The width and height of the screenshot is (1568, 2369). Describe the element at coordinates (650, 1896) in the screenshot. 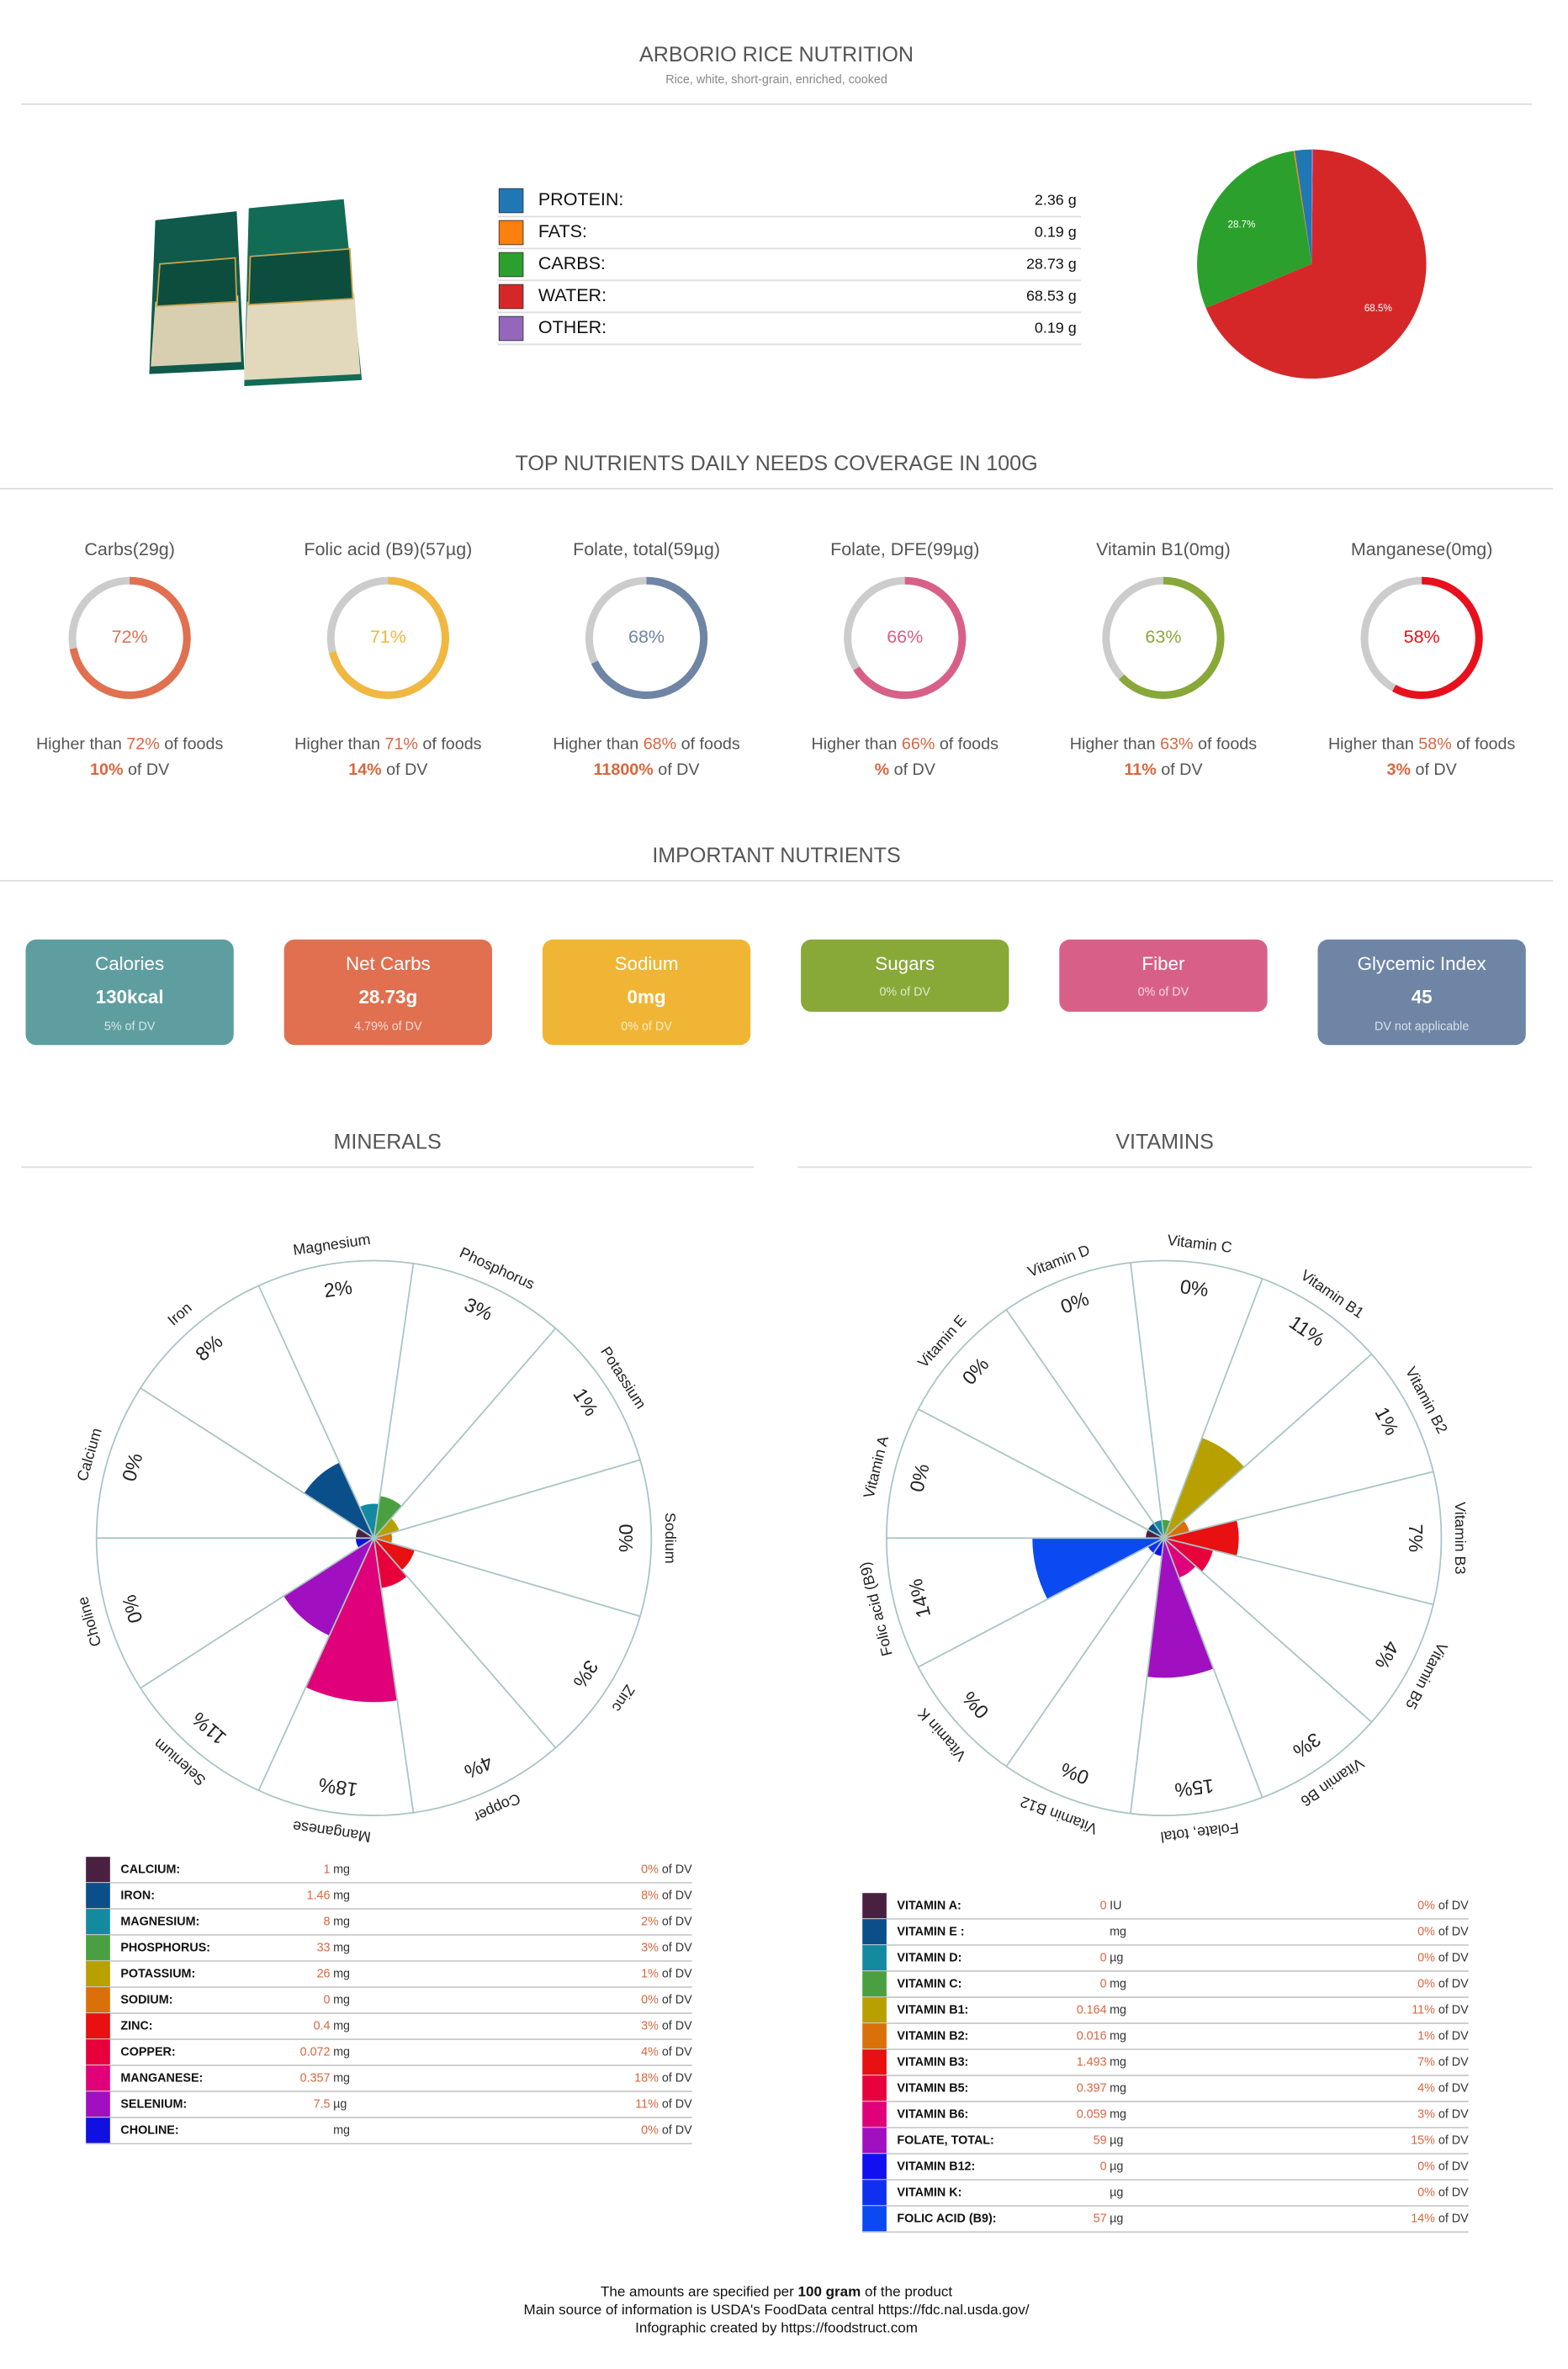

I see `text-part: 8%` at that location.